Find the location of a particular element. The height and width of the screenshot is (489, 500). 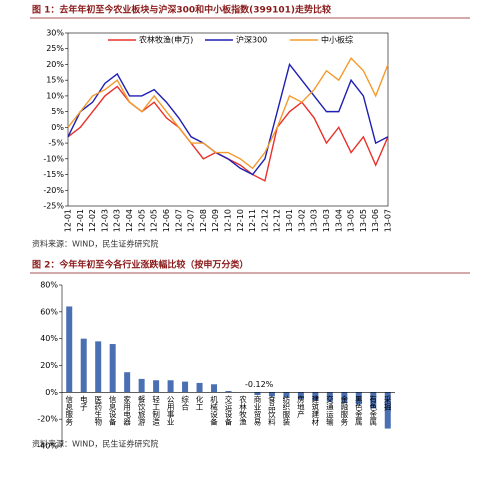

caption: 图 2：今年年初至今各行业涨跌幅比较（按申万分类） is located at coordinates (140, 265).